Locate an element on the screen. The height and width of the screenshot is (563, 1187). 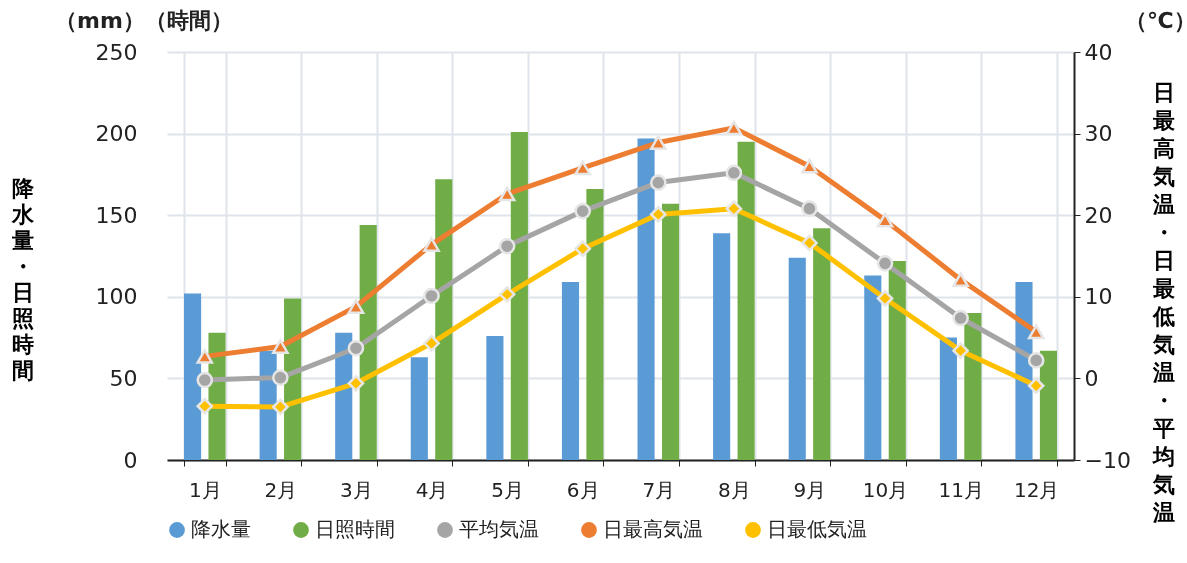
y-axis-title: 降水量・日照時間 is located at coordinates (22, 279).